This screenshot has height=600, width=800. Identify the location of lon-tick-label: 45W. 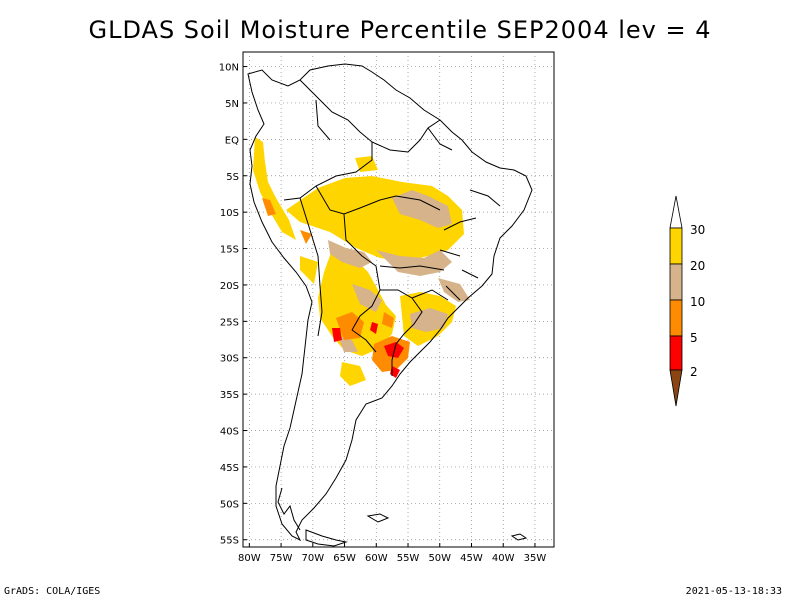
(471, 558).